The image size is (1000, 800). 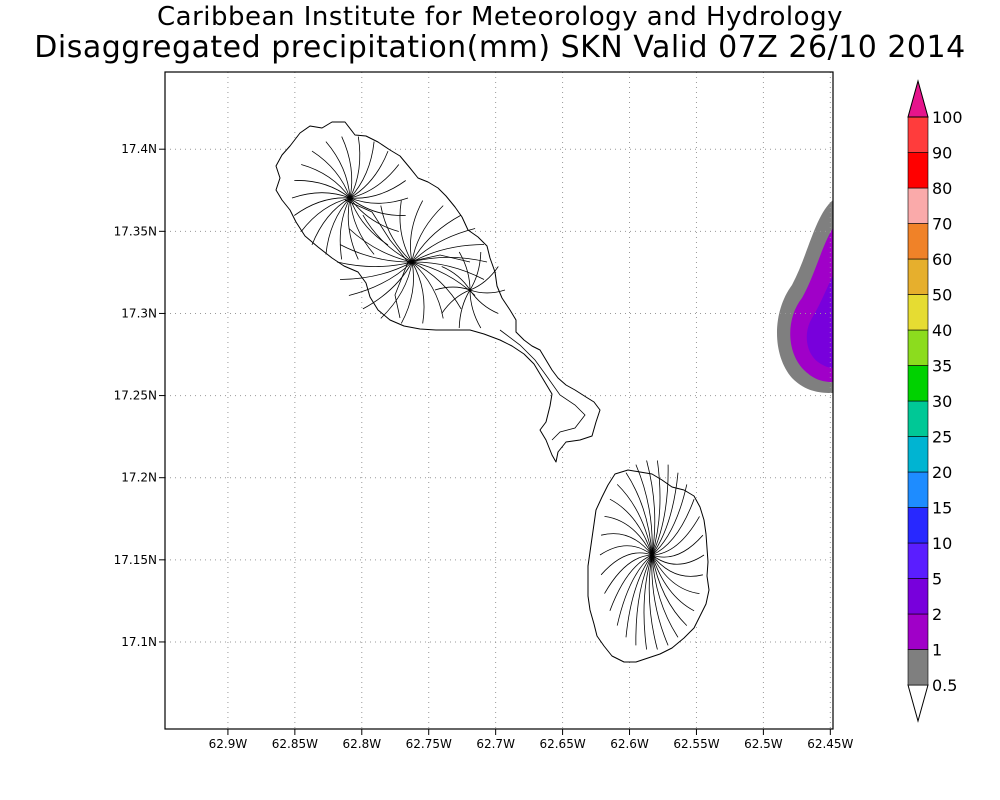 I want to click on colorbar-label: 40, so click(x=942, y=330).